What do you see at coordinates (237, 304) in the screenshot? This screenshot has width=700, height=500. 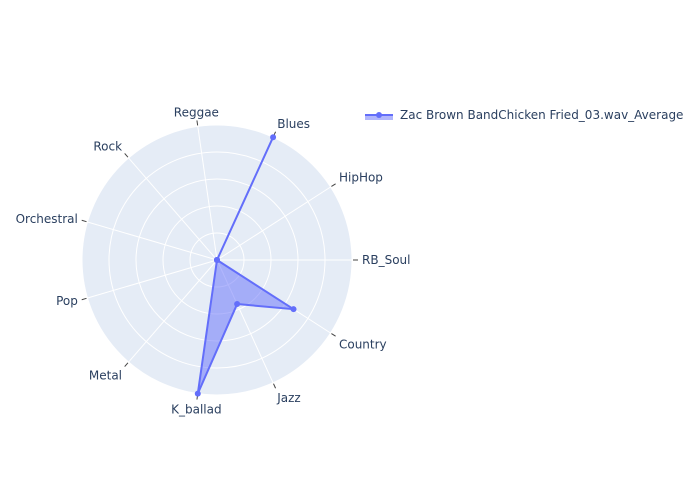 I see `data-point-jazz` at bounding box center [237, 304].